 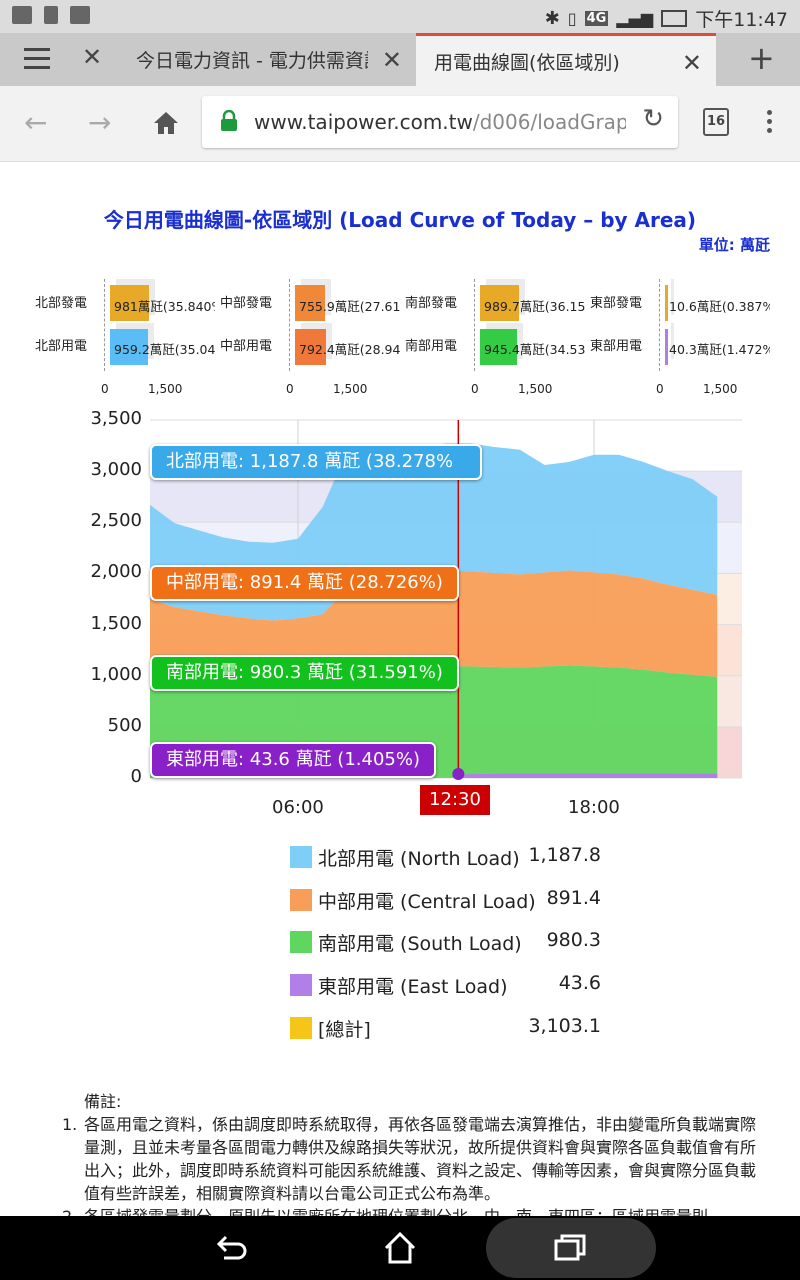 What do you see at coordinates (552, 18) in the screenshot?
I see `bluetooth-icon: ✱` at bounding box center [552, 18].